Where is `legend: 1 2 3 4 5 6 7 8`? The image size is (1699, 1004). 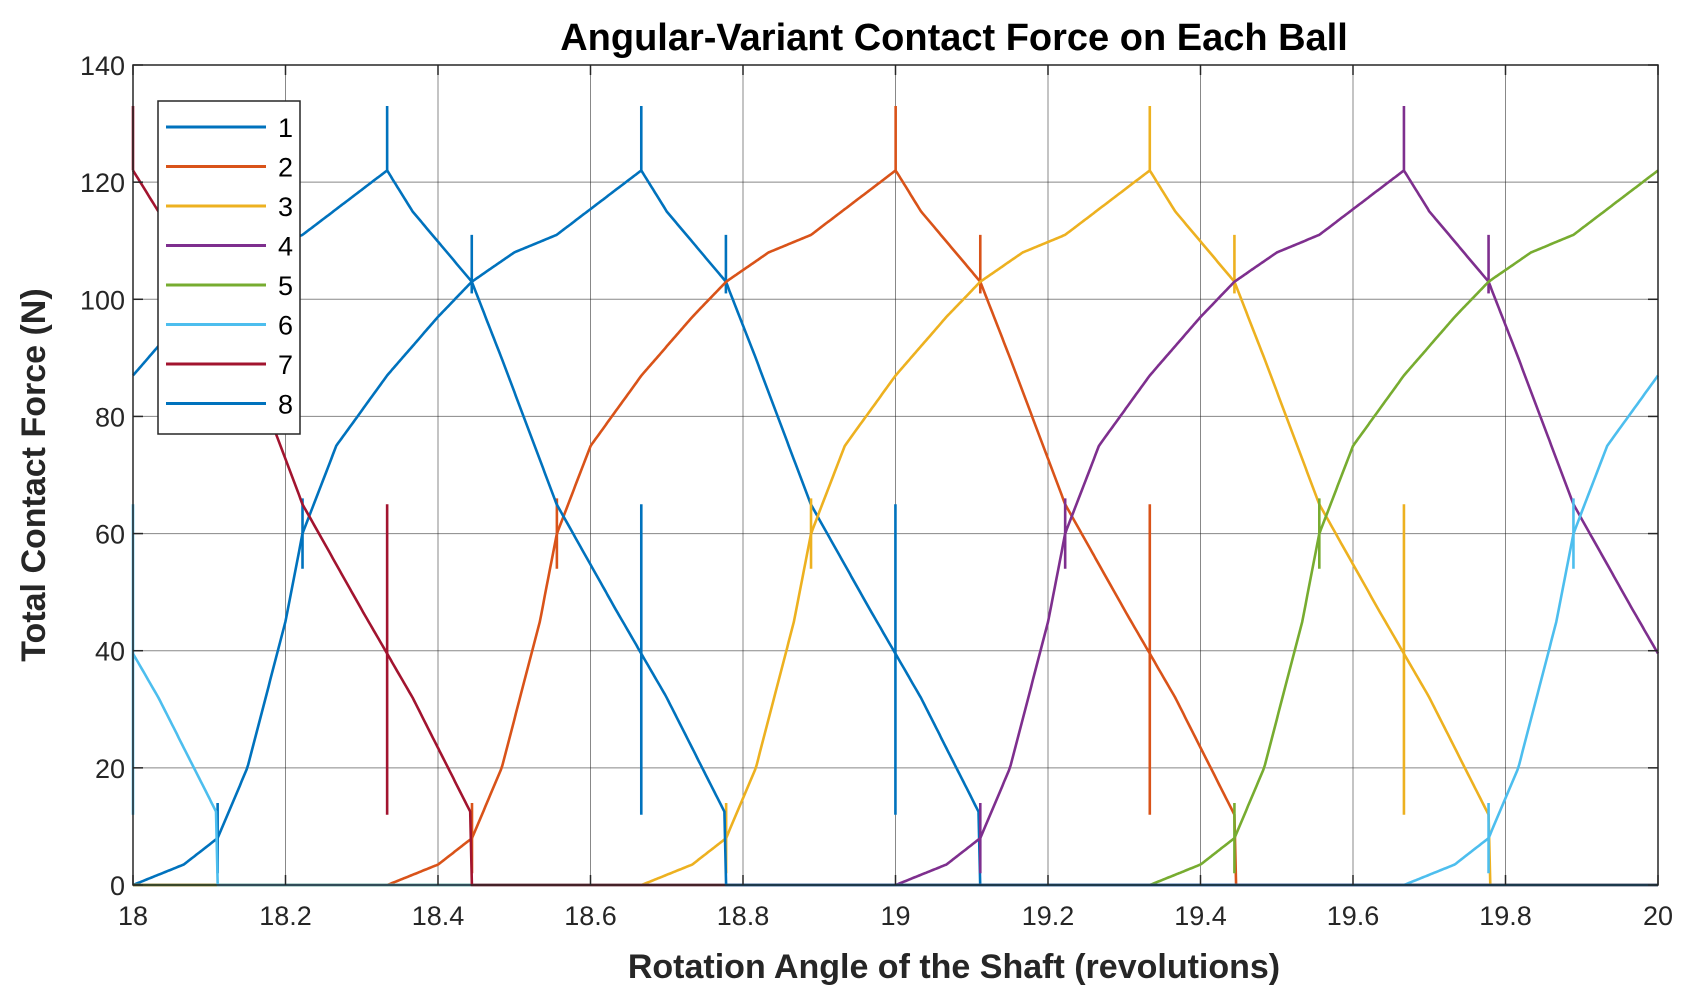
legend: 1 2 3 4 5 6 7 8 is located at coordinates (229, 267).